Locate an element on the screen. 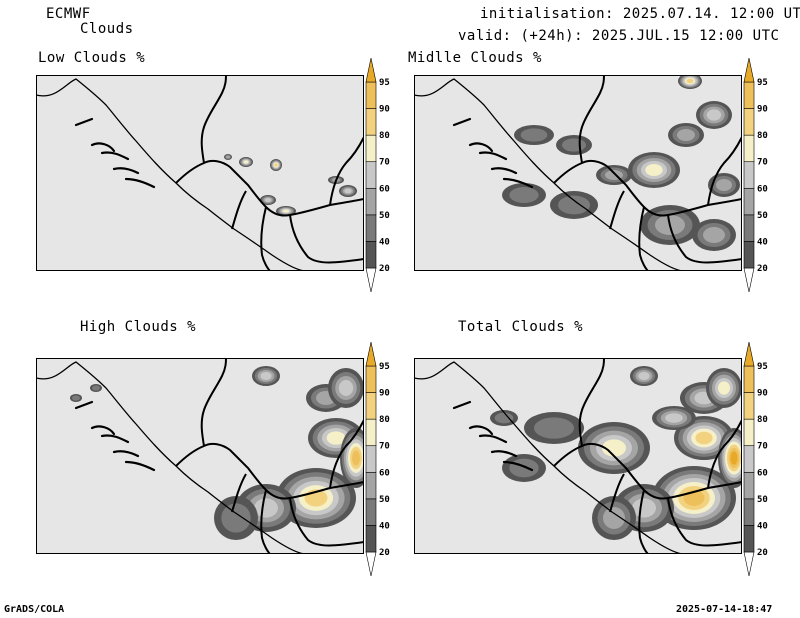 The width and height of the screenshot is (800, 618). colorbar-bottom-left: 2040506070809095 is located at coordinates (384, 459).